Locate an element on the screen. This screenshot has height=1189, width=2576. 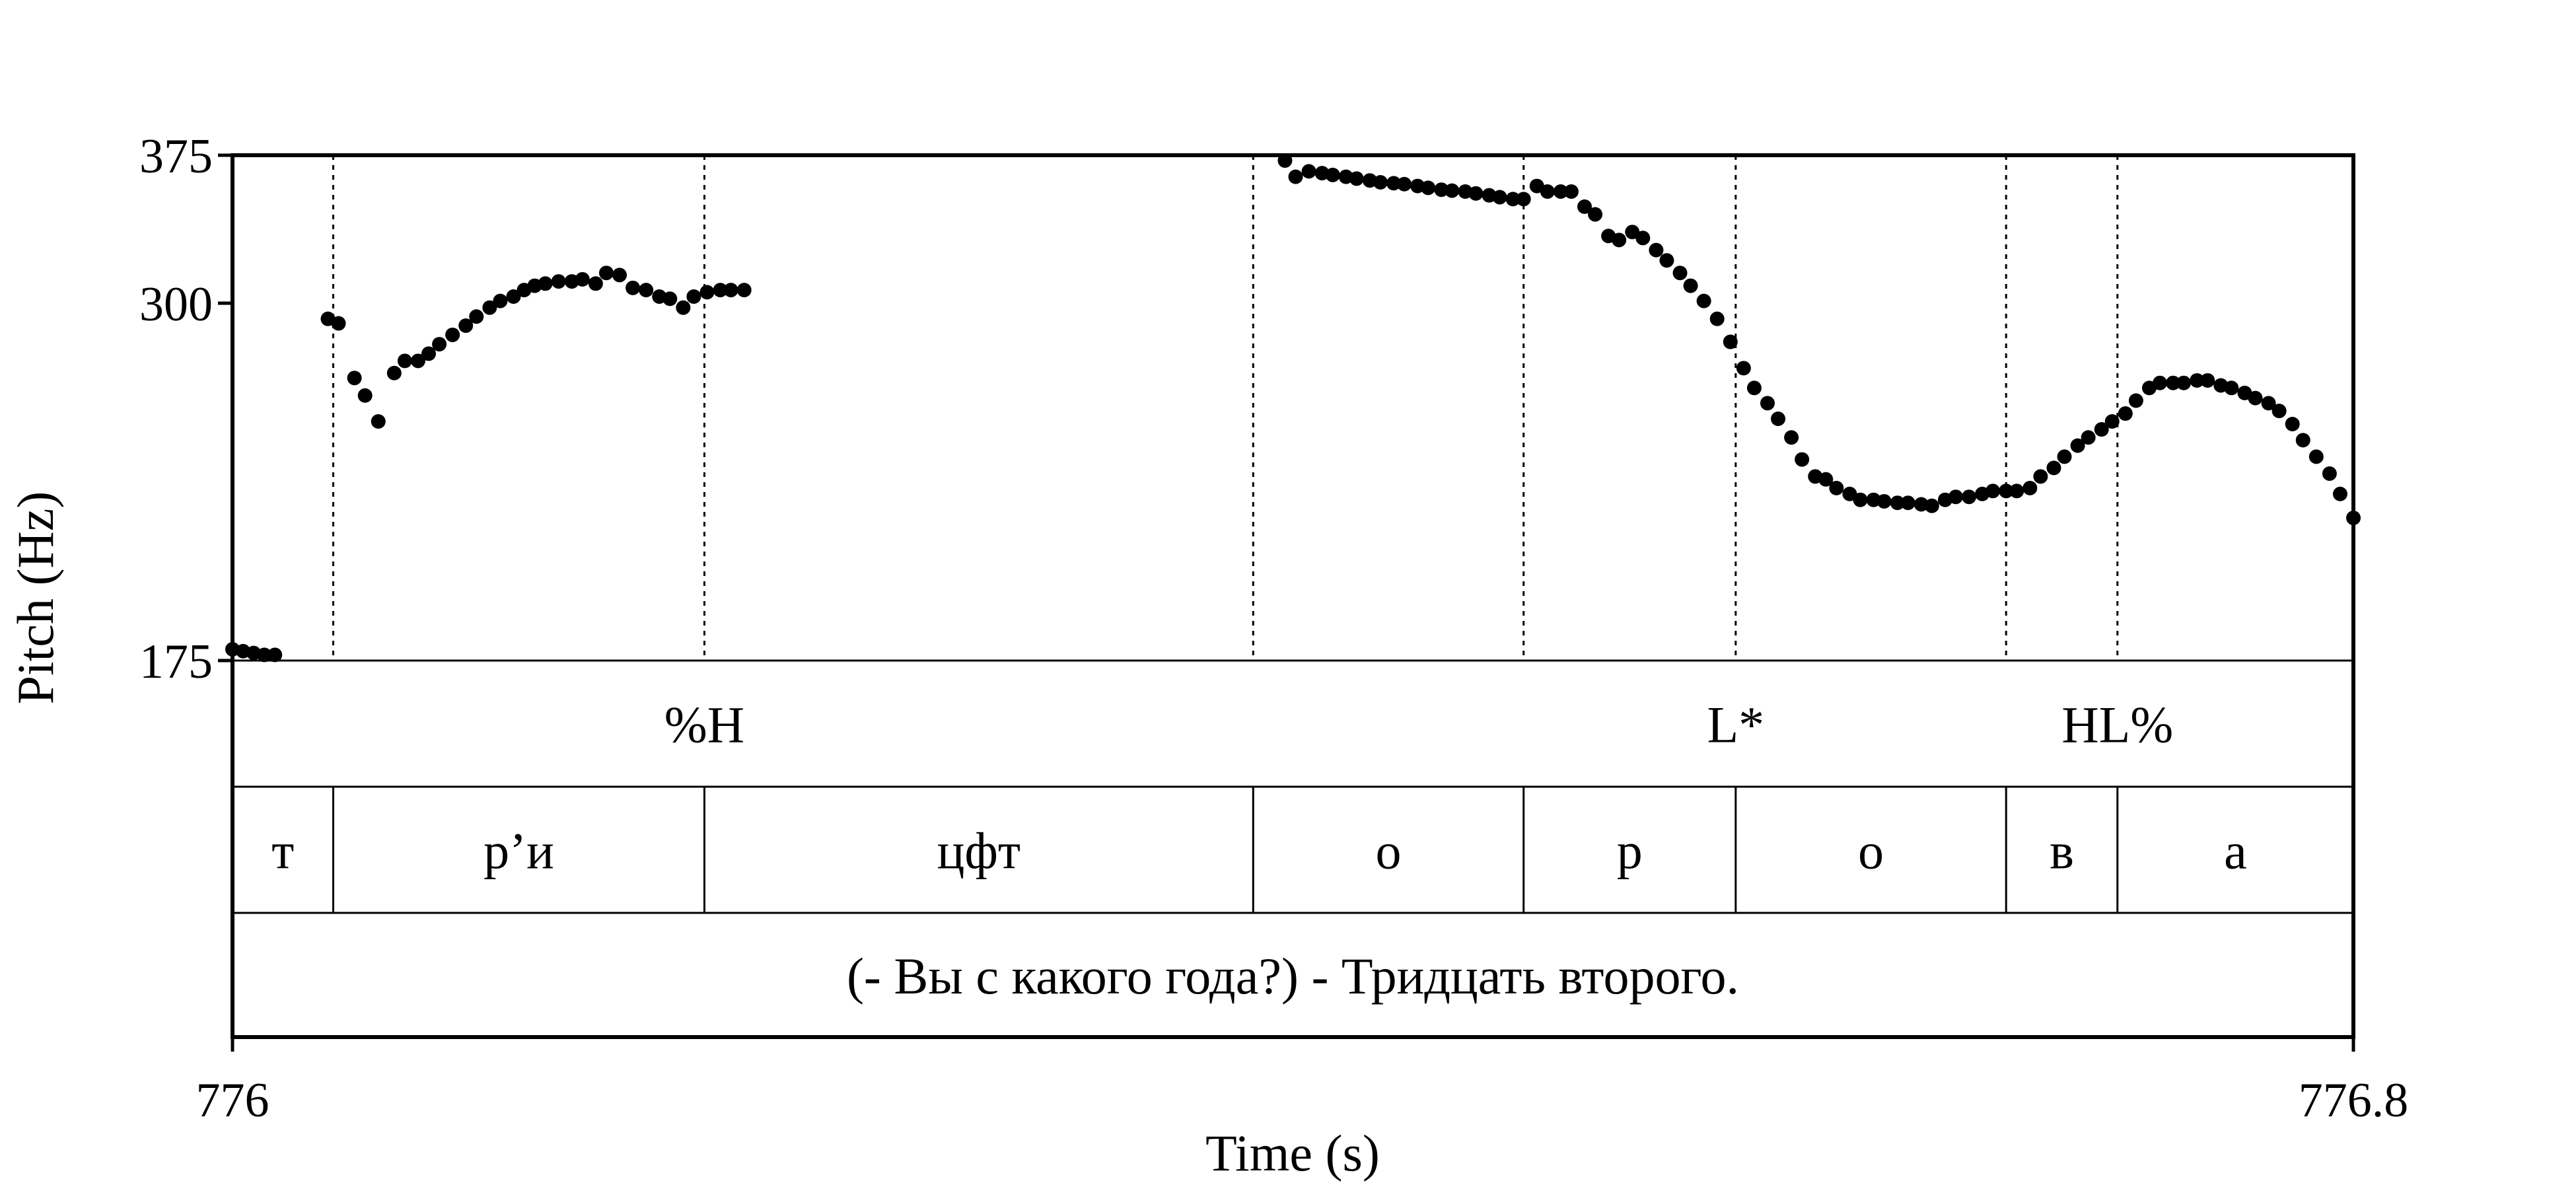
segment-label: р is located at coordinates (1630, 851).